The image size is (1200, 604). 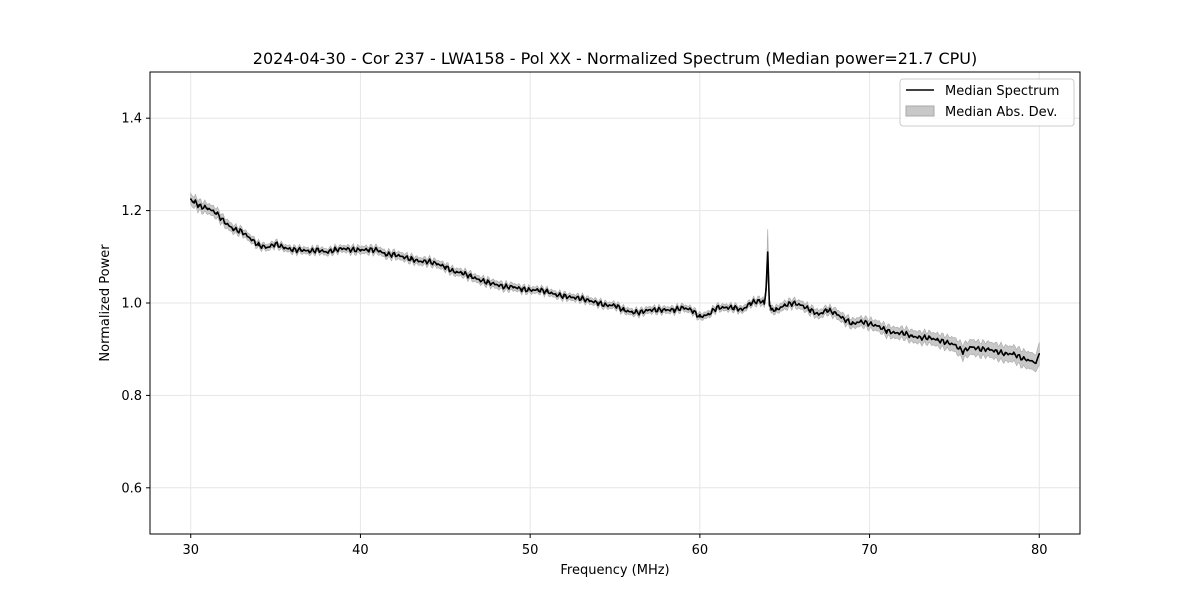 I want to click on x-tick-label: 70, so click(x=869, y=550).